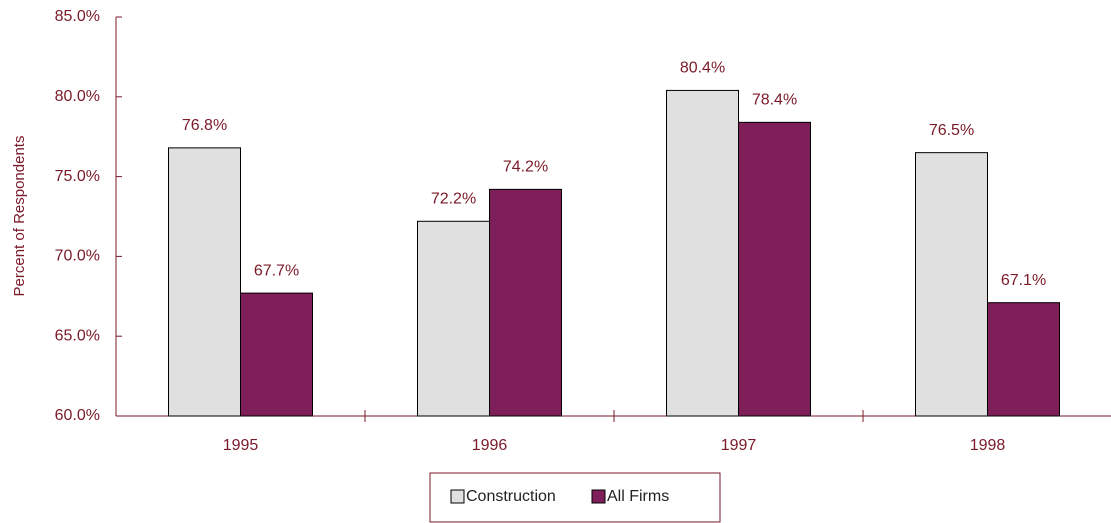  I want to click on data-label: 76.5%, so click(951, 130).